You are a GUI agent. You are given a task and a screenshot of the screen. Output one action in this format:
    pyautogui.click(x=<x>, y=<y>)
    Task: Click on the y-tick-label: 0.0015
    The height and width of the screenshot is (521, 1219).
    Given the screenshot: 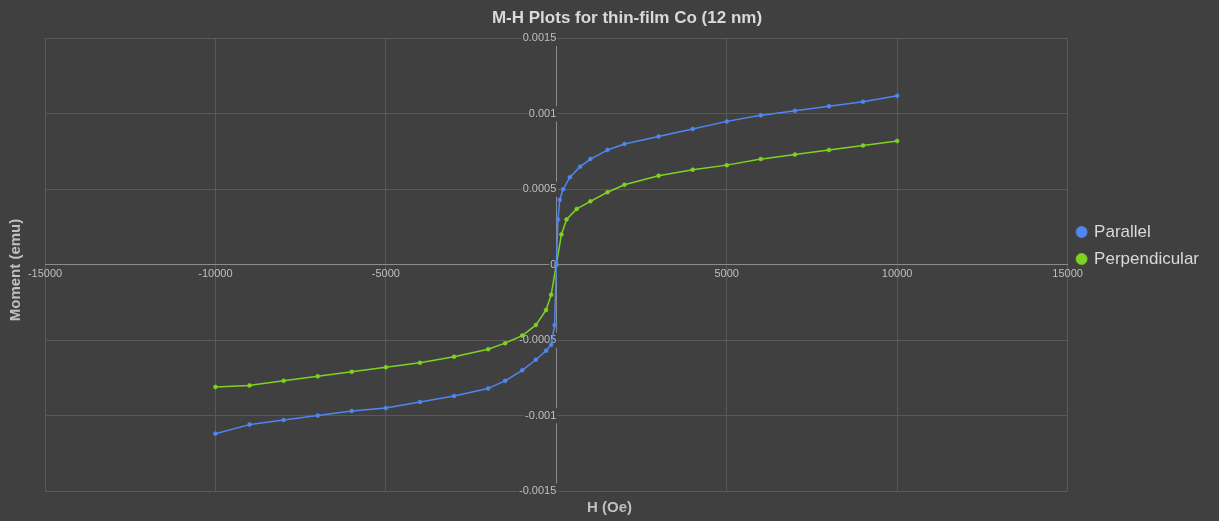 What is the action you would take?
    pyautogui.click(x=539, y=37)
    